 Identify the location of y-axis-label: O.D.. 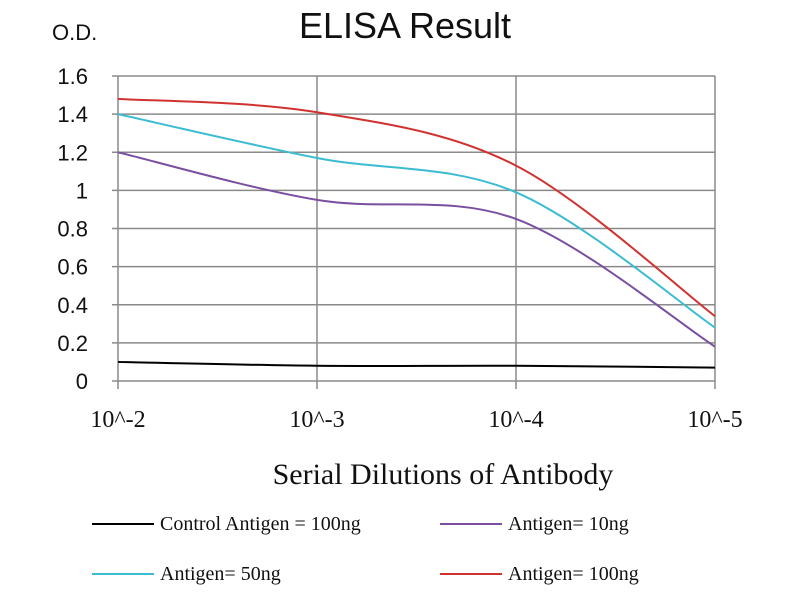
(74, 32).